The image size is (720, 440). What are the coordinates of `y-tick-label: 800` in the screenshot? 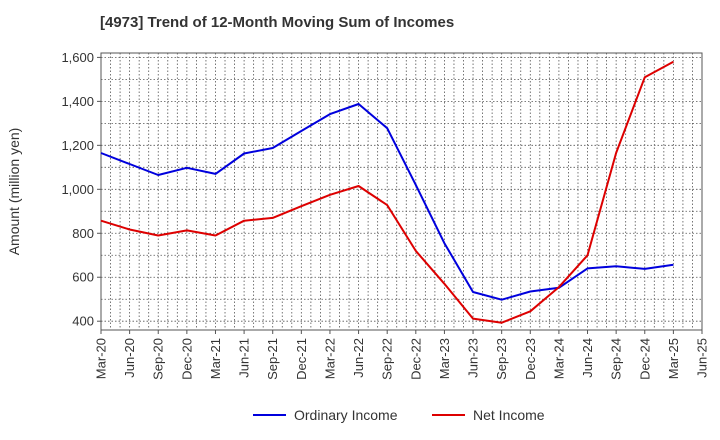 It's located at (83, 233).